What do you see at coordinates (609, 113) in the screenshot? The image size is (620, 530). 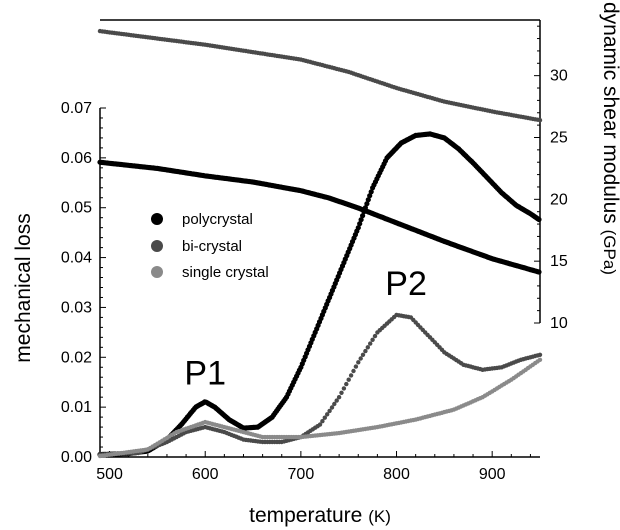 I see `right-axis-label: dynamic shear modulus` at bounding box center [609, 113].